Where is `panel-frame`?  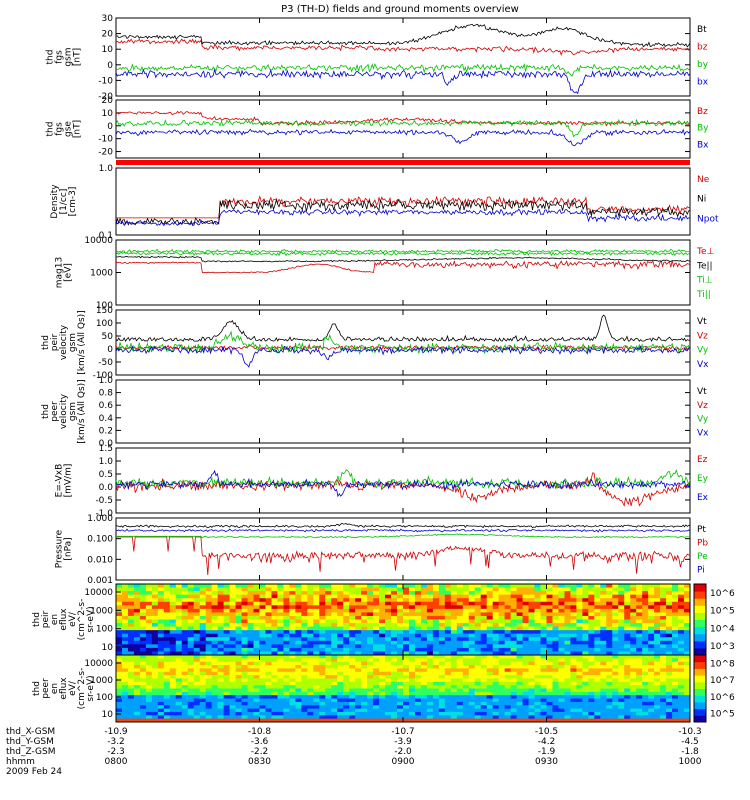
panel-frame is located at coordinates (403, 201).